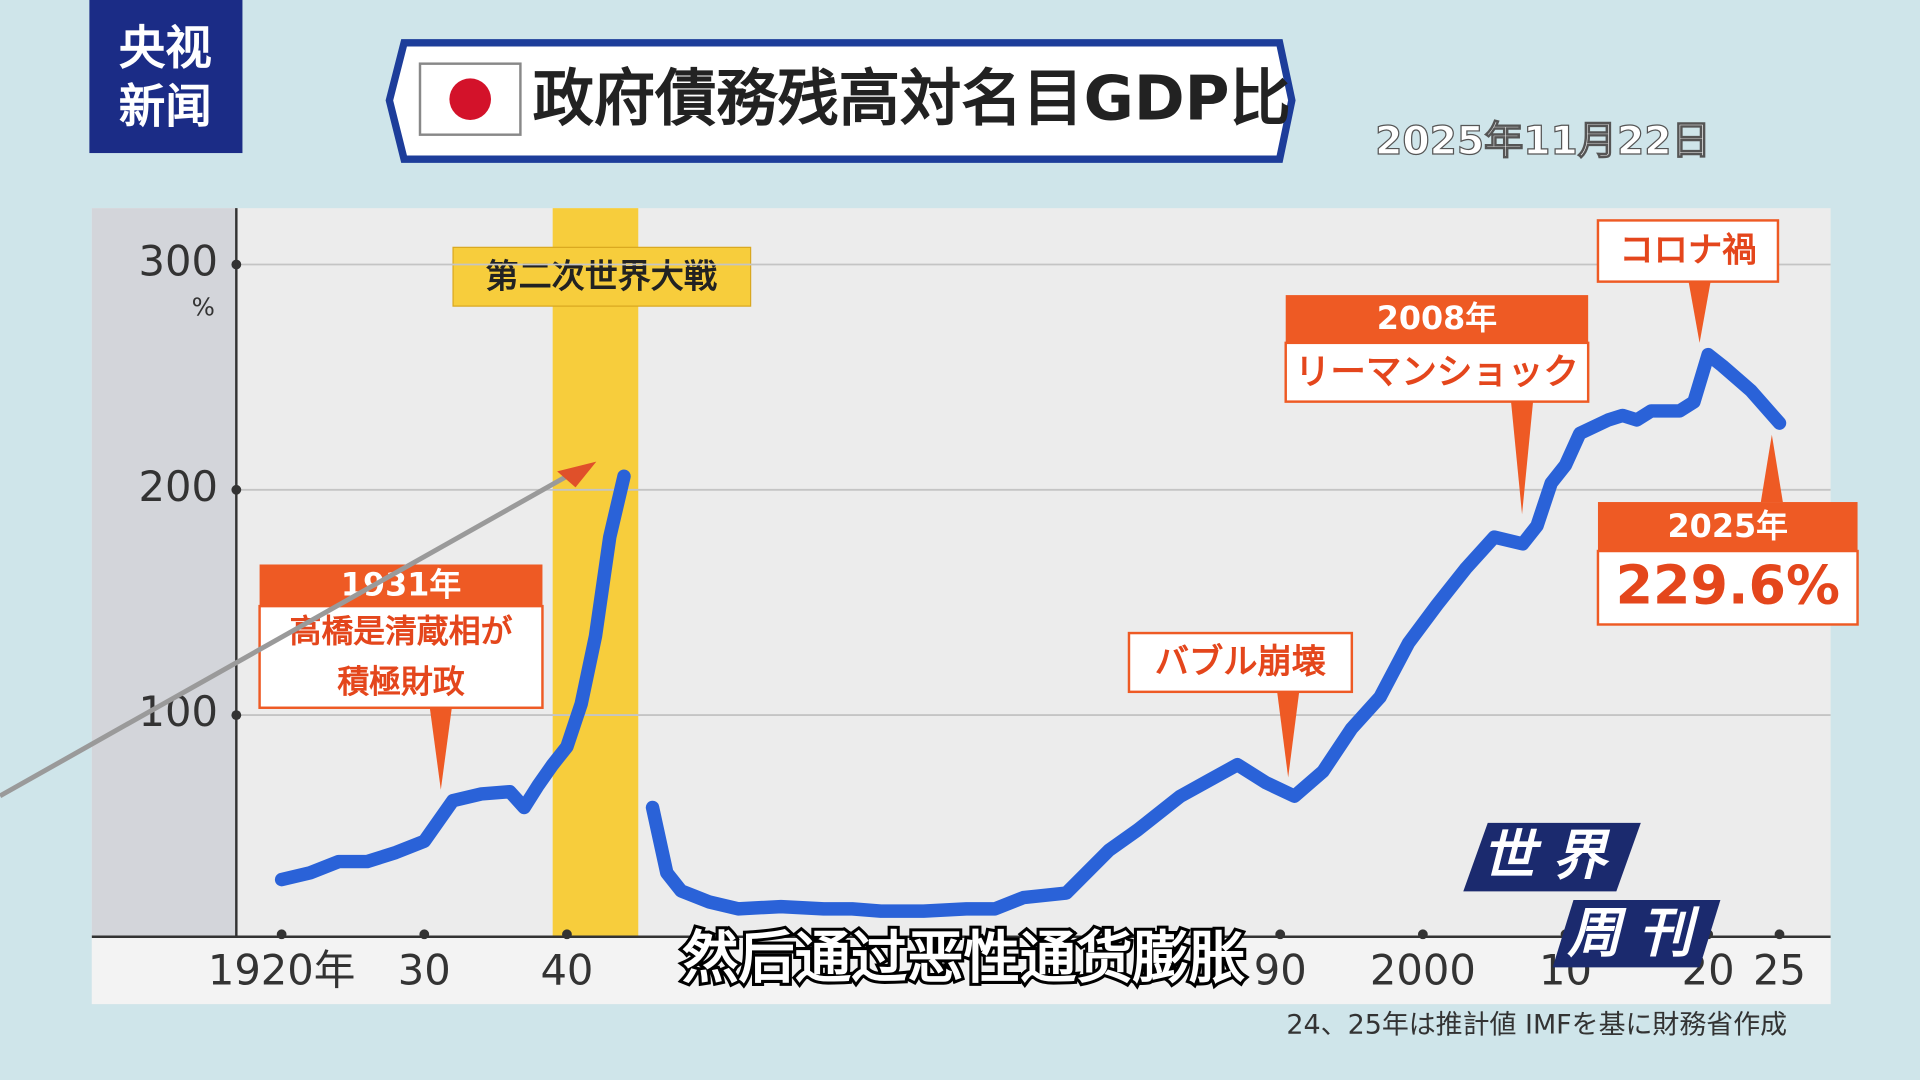  I want to click on annotation-text: リーマンショック, so click(1437, 371).